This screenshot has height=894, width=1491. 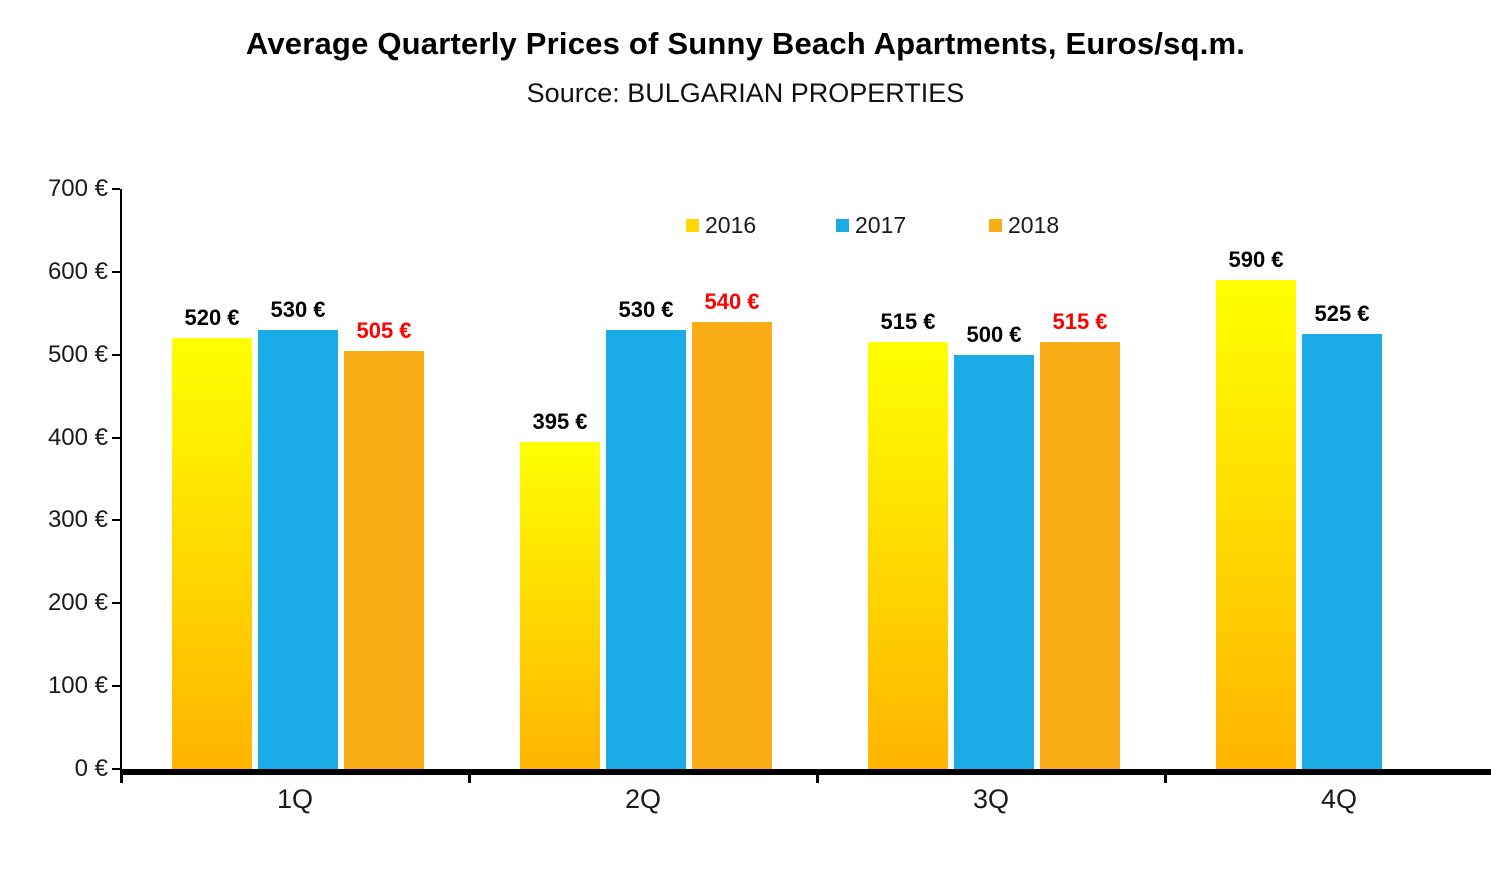 I want to click on bar-label-2018-2Q: 540 €, so click(x=732, y=301).